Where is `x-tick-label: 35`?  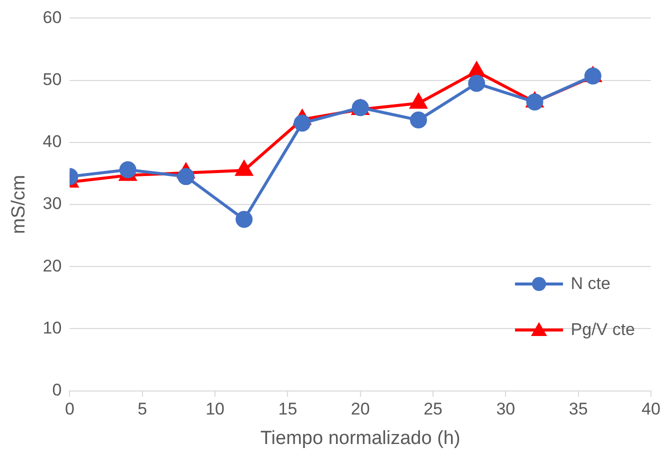
x-tick-label: 35 is located at coordinates (578, 409).